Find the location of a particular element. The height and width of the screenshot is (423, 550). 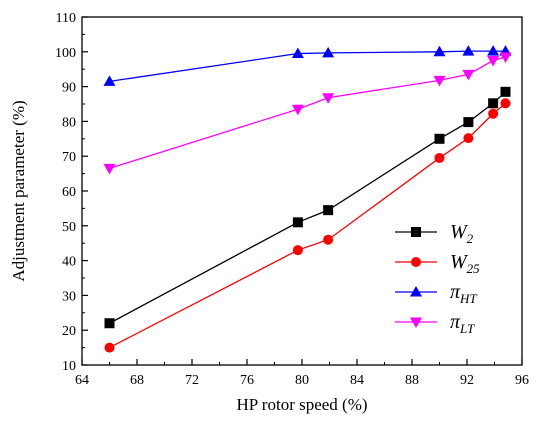

y-tick-label: 110 is located at coordinates (66, 18).